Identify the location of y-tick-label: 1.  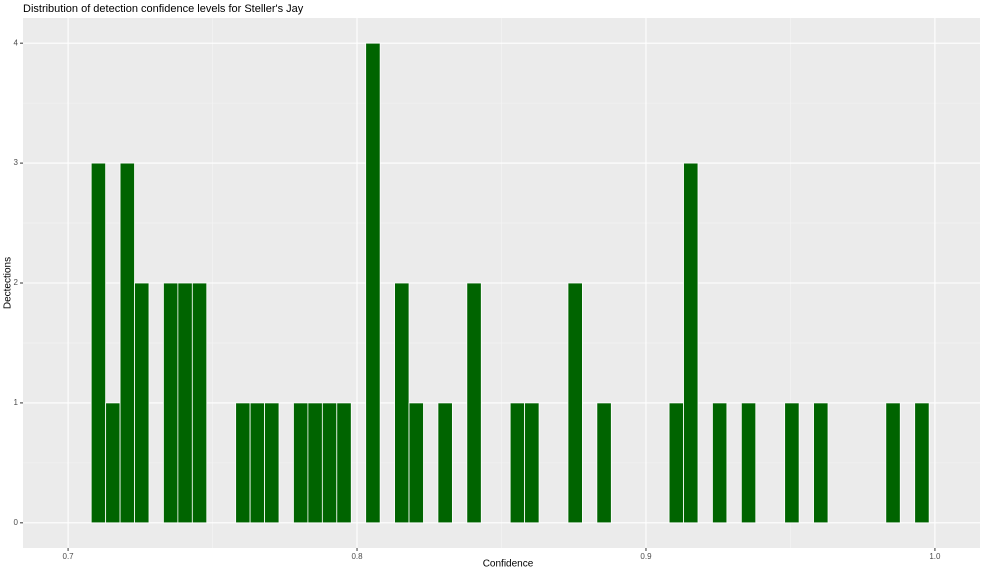
(16, 402).